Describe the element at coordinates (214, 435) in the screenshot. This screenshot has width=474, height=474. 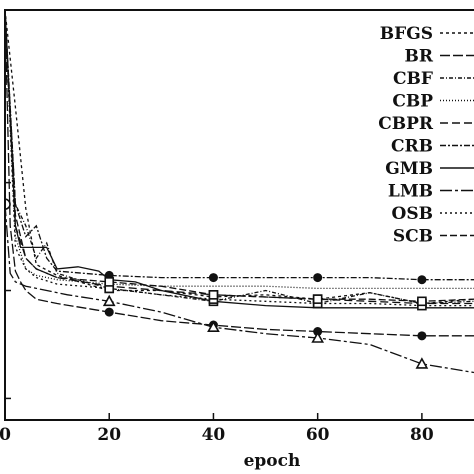
I see `x-tick-label-40: 40` at that location.